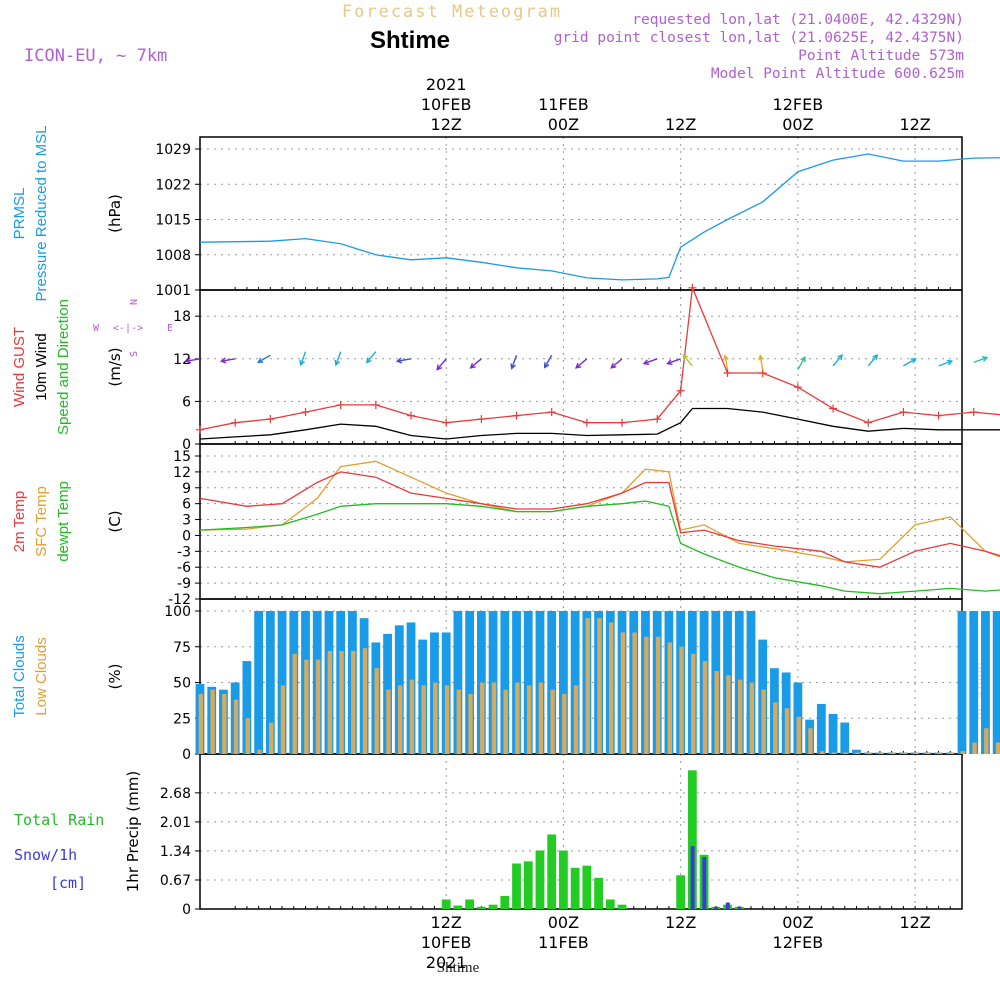  Describe the element at coordinates (599, 217) in the screenshot. I see `pressure-line` at that location.